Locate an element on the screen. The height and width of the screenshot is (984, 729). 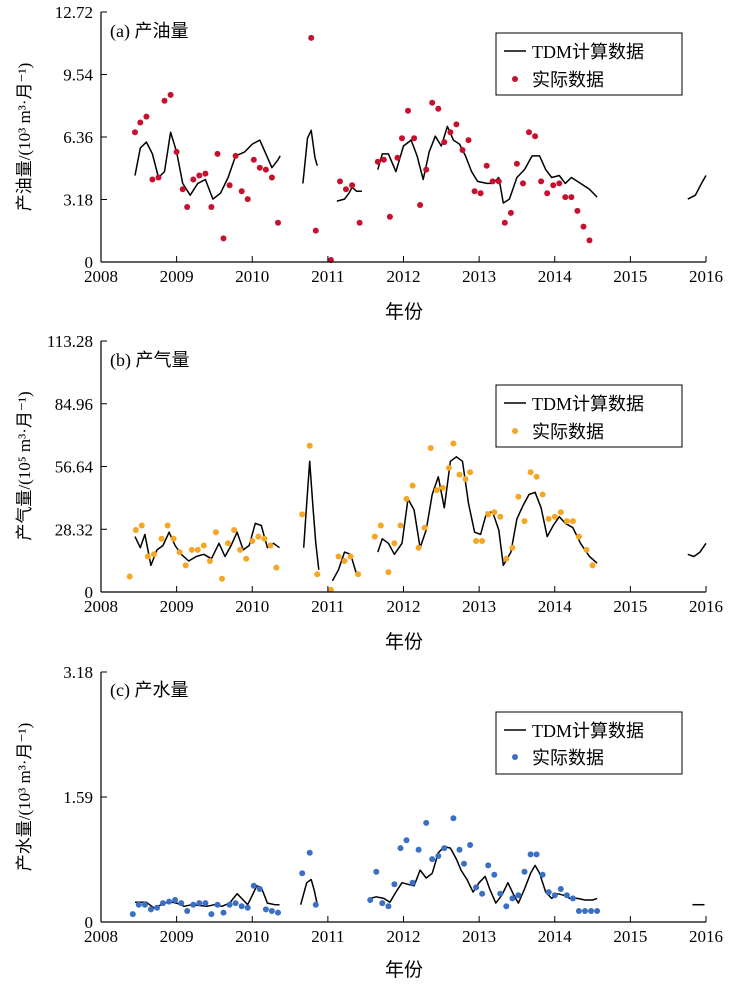
oil-x-tick-label: 2015 is located at coordinates (630, 276).